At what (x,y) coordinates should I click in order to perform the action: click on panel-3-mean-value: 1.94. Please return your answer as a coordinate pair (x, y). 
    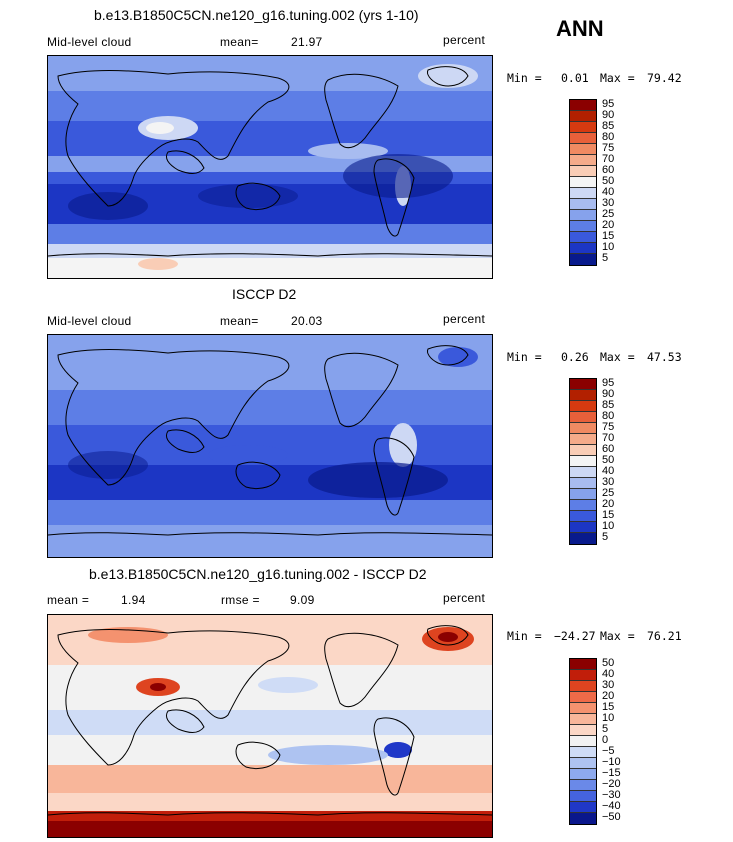
    Looking at the image, I should click on (133, 600).